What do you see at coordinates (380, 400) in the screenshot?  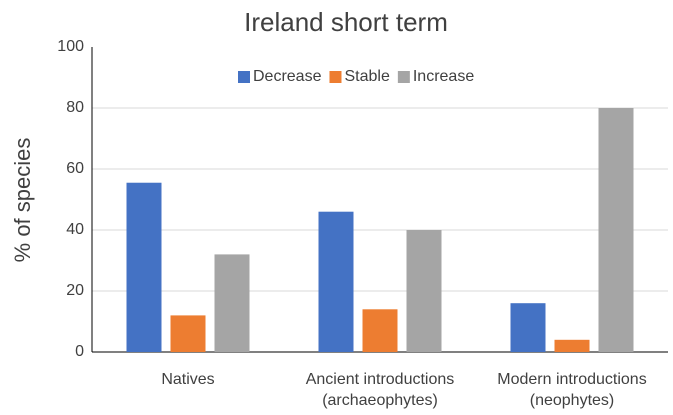 I see `x-tick-label: (archaeophytes)` at bounding box center [380, 400].